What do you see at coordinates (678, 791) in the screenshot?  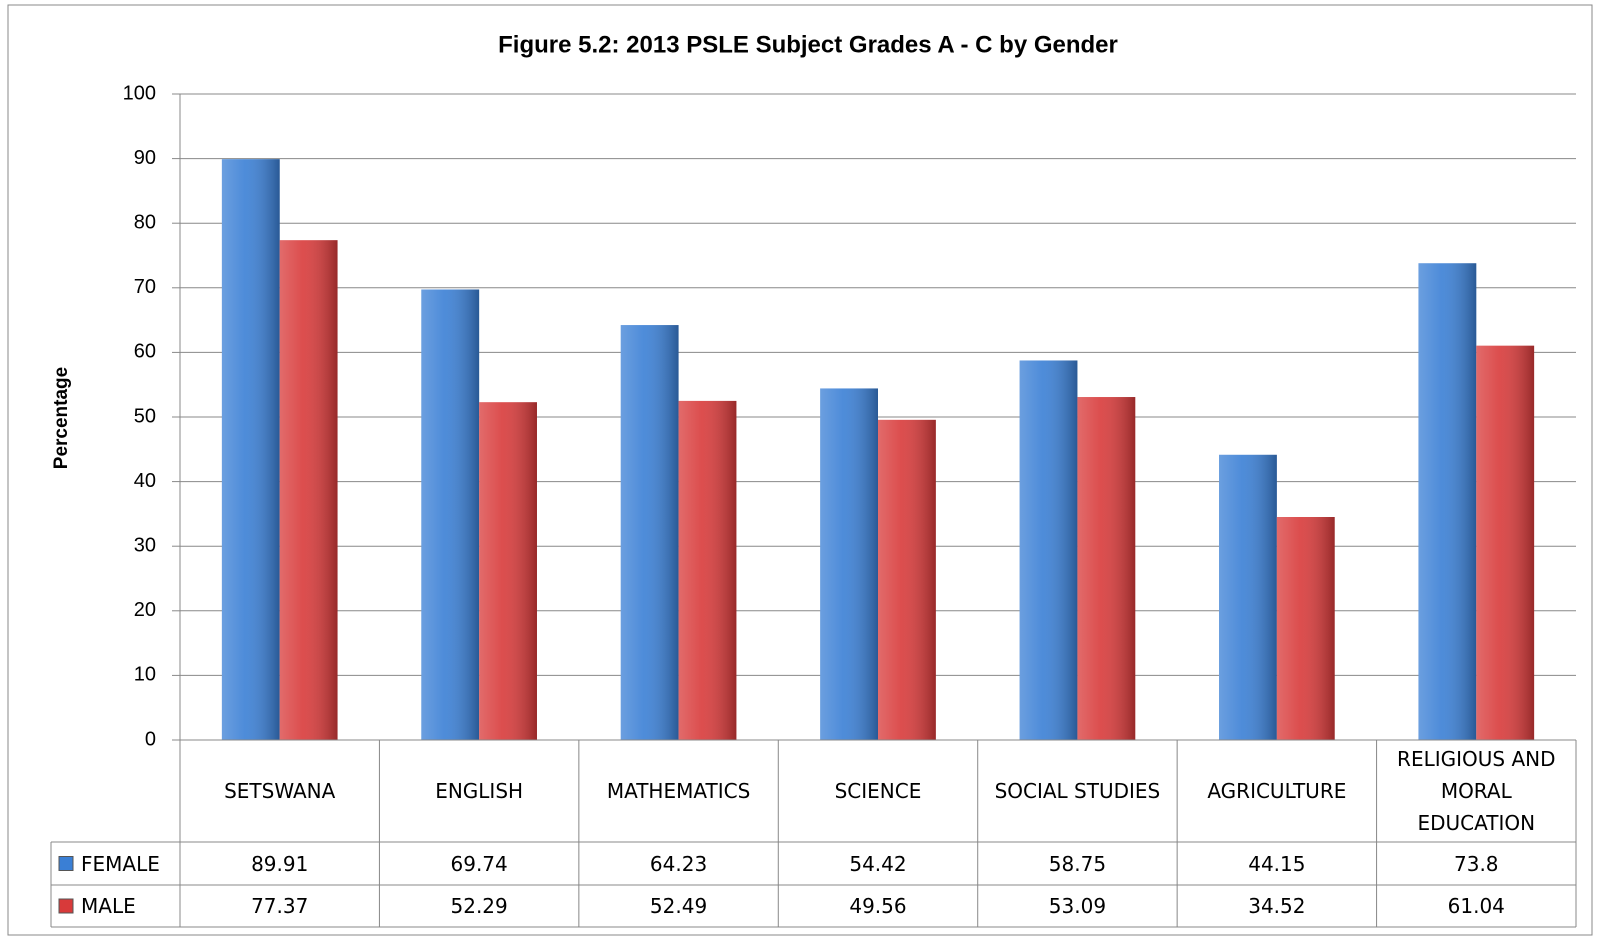 I see `category-label: MATHEMATICS` at bounding box center [678, 791].